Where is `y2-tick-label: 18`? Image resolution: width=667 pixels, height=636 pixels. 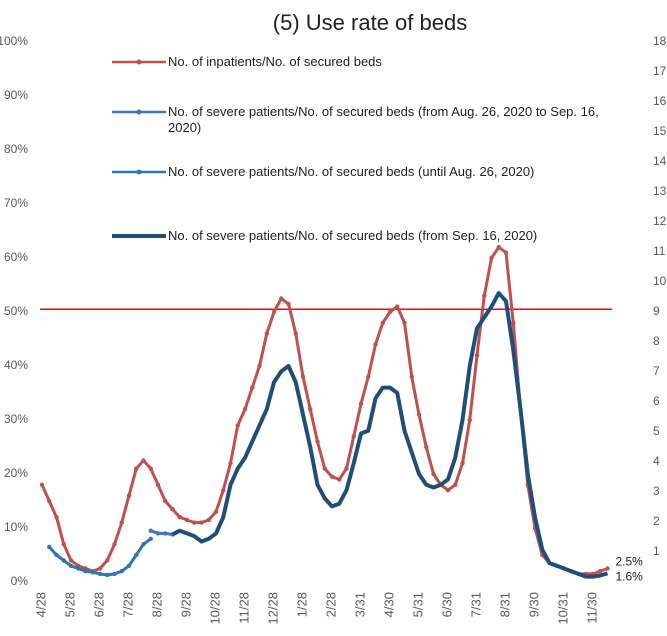
y2-tick-label: 18 is located at coordinates (660, 41).